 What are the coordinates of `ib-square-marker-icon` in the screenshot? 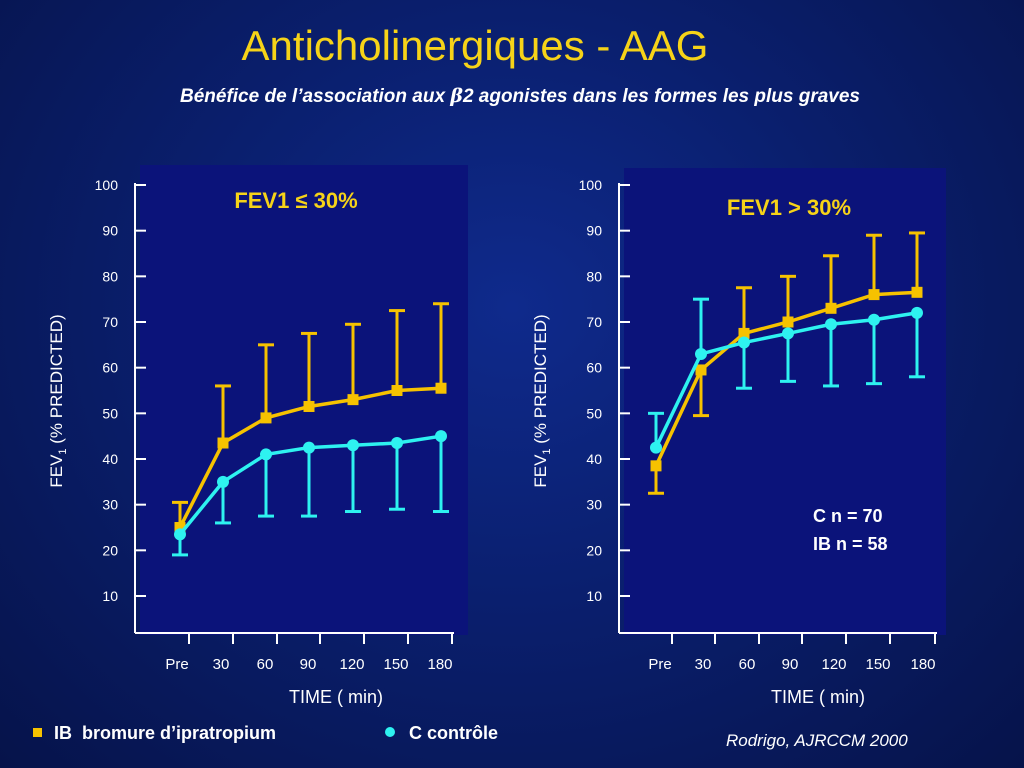 It's located at (37, 732).